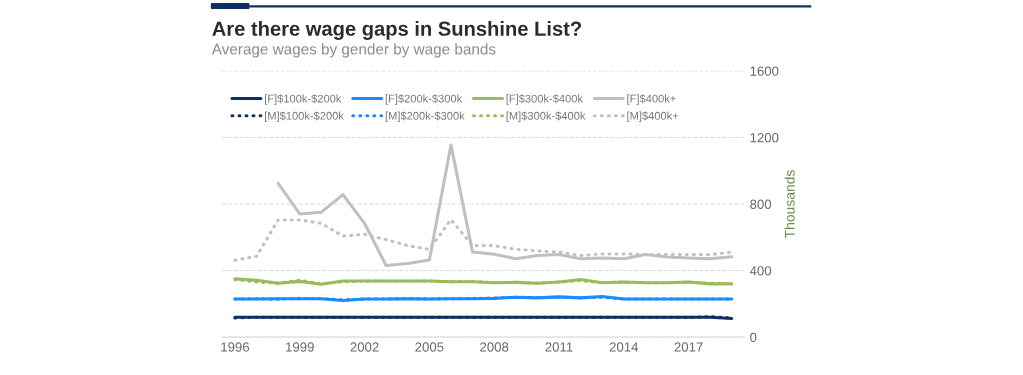  I want to click on legend-label: [M]$300k-$400k, so click(546, 116).